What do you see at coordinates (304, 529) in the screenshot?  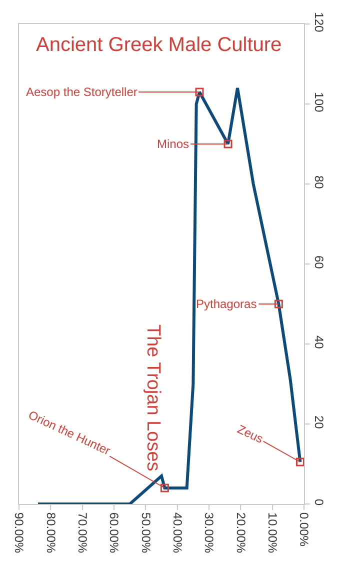 I see `x-tick-label: 0.00%` at bounding box center [304, 529].